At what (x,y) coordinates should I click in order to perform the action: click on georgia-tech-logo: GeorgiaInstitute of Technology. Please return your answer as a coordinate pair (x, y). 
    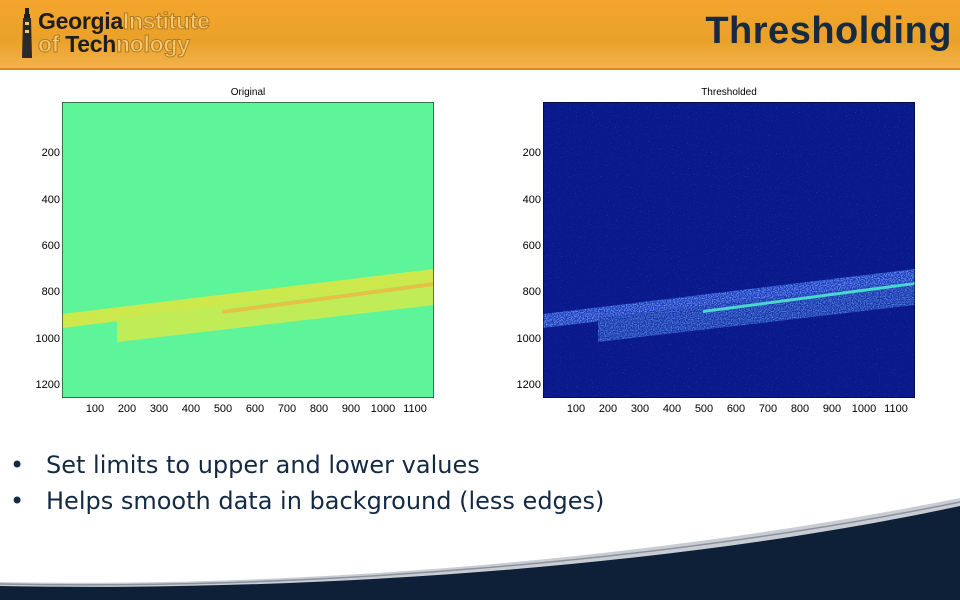
    Looking at the image, I should click on (145, 34).